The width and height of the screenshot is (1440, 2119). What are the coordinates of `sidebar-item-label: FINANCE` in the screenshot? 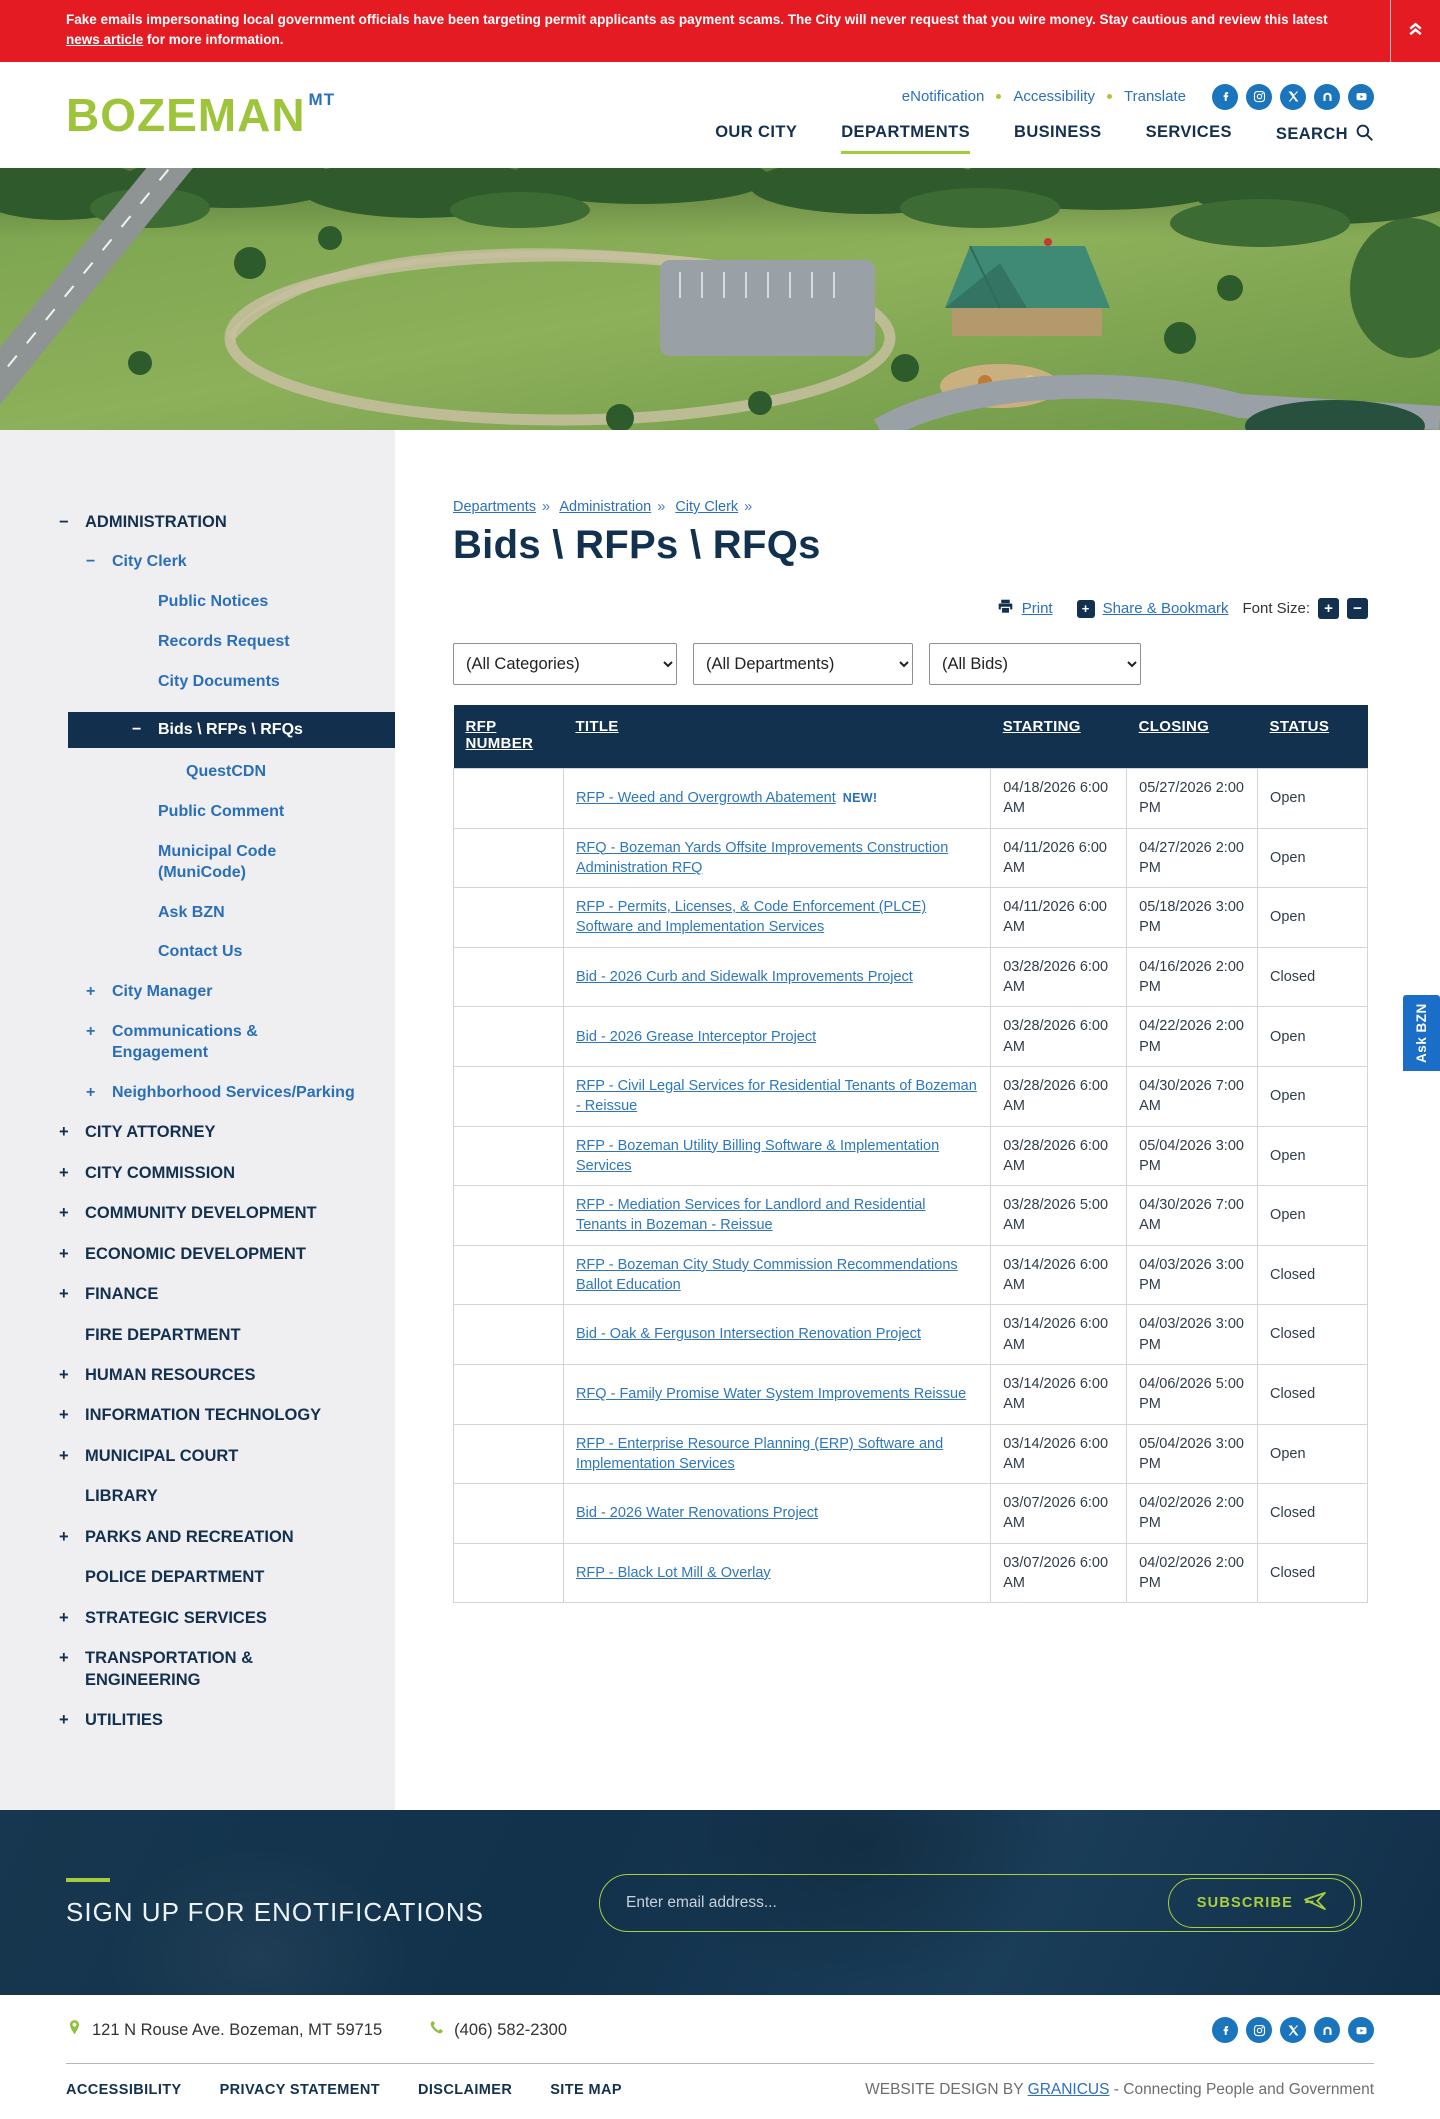 It's located at (122, 1294).